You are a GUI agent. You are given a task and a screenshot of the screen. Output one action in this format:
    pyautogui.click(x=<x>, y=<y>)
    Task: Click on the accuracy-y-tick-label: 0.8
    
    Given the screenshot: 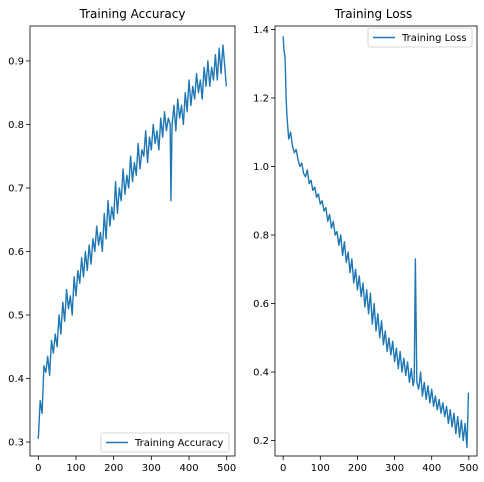 What is the action you would take?
    pyautogui.click(x=16, y=125)
    